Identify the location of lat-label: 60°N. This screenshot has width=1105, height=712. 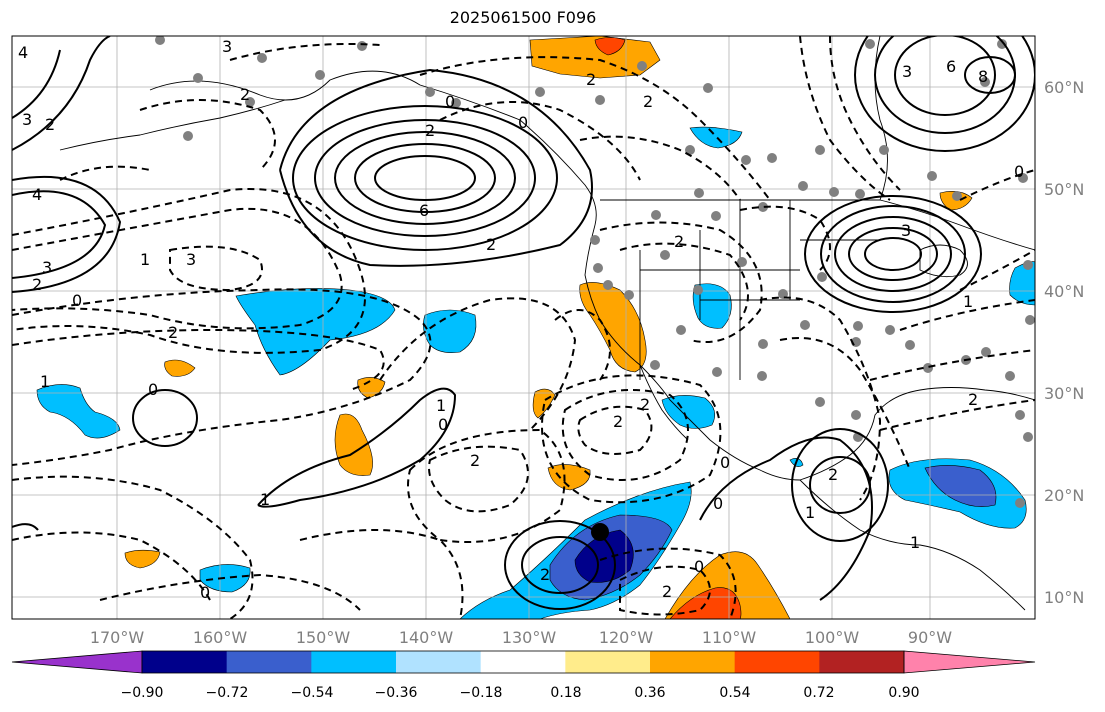
(1064, 87).